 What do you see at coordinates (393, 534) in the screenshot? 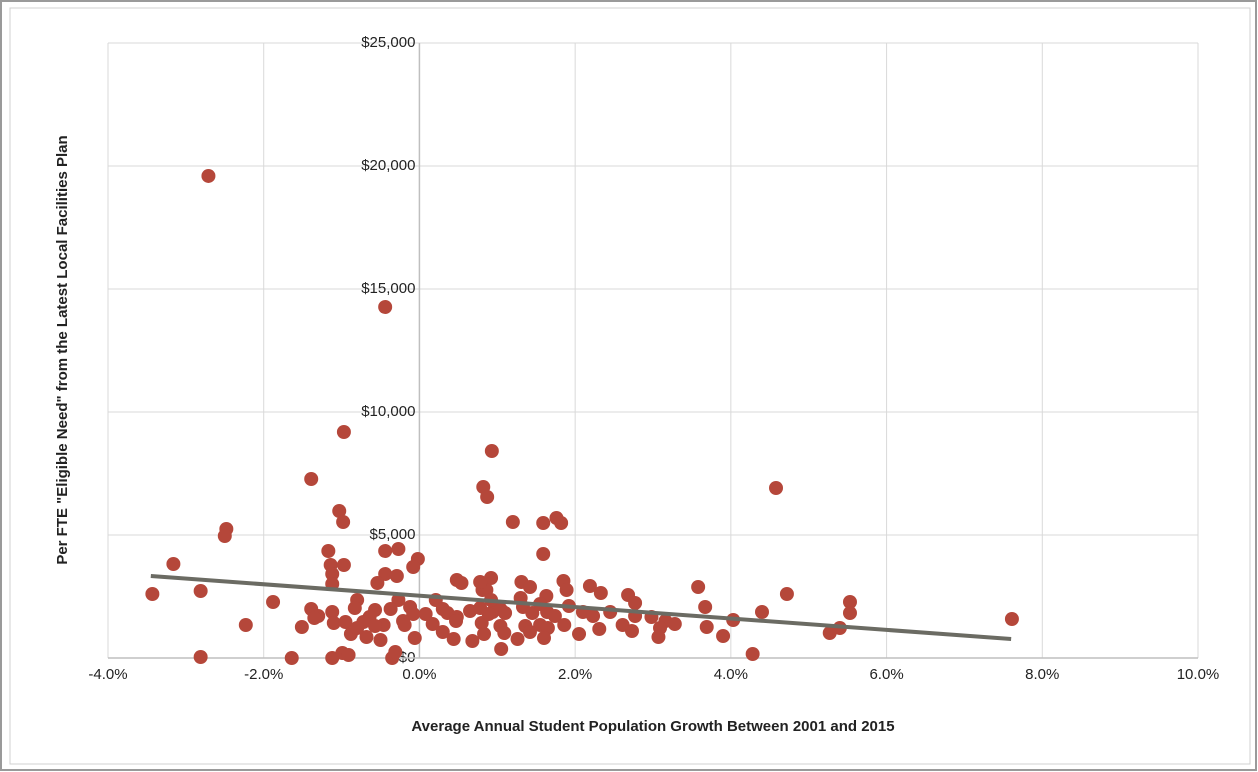
I see `y-tick-label: $5,000` at bounding box center [393, 534].